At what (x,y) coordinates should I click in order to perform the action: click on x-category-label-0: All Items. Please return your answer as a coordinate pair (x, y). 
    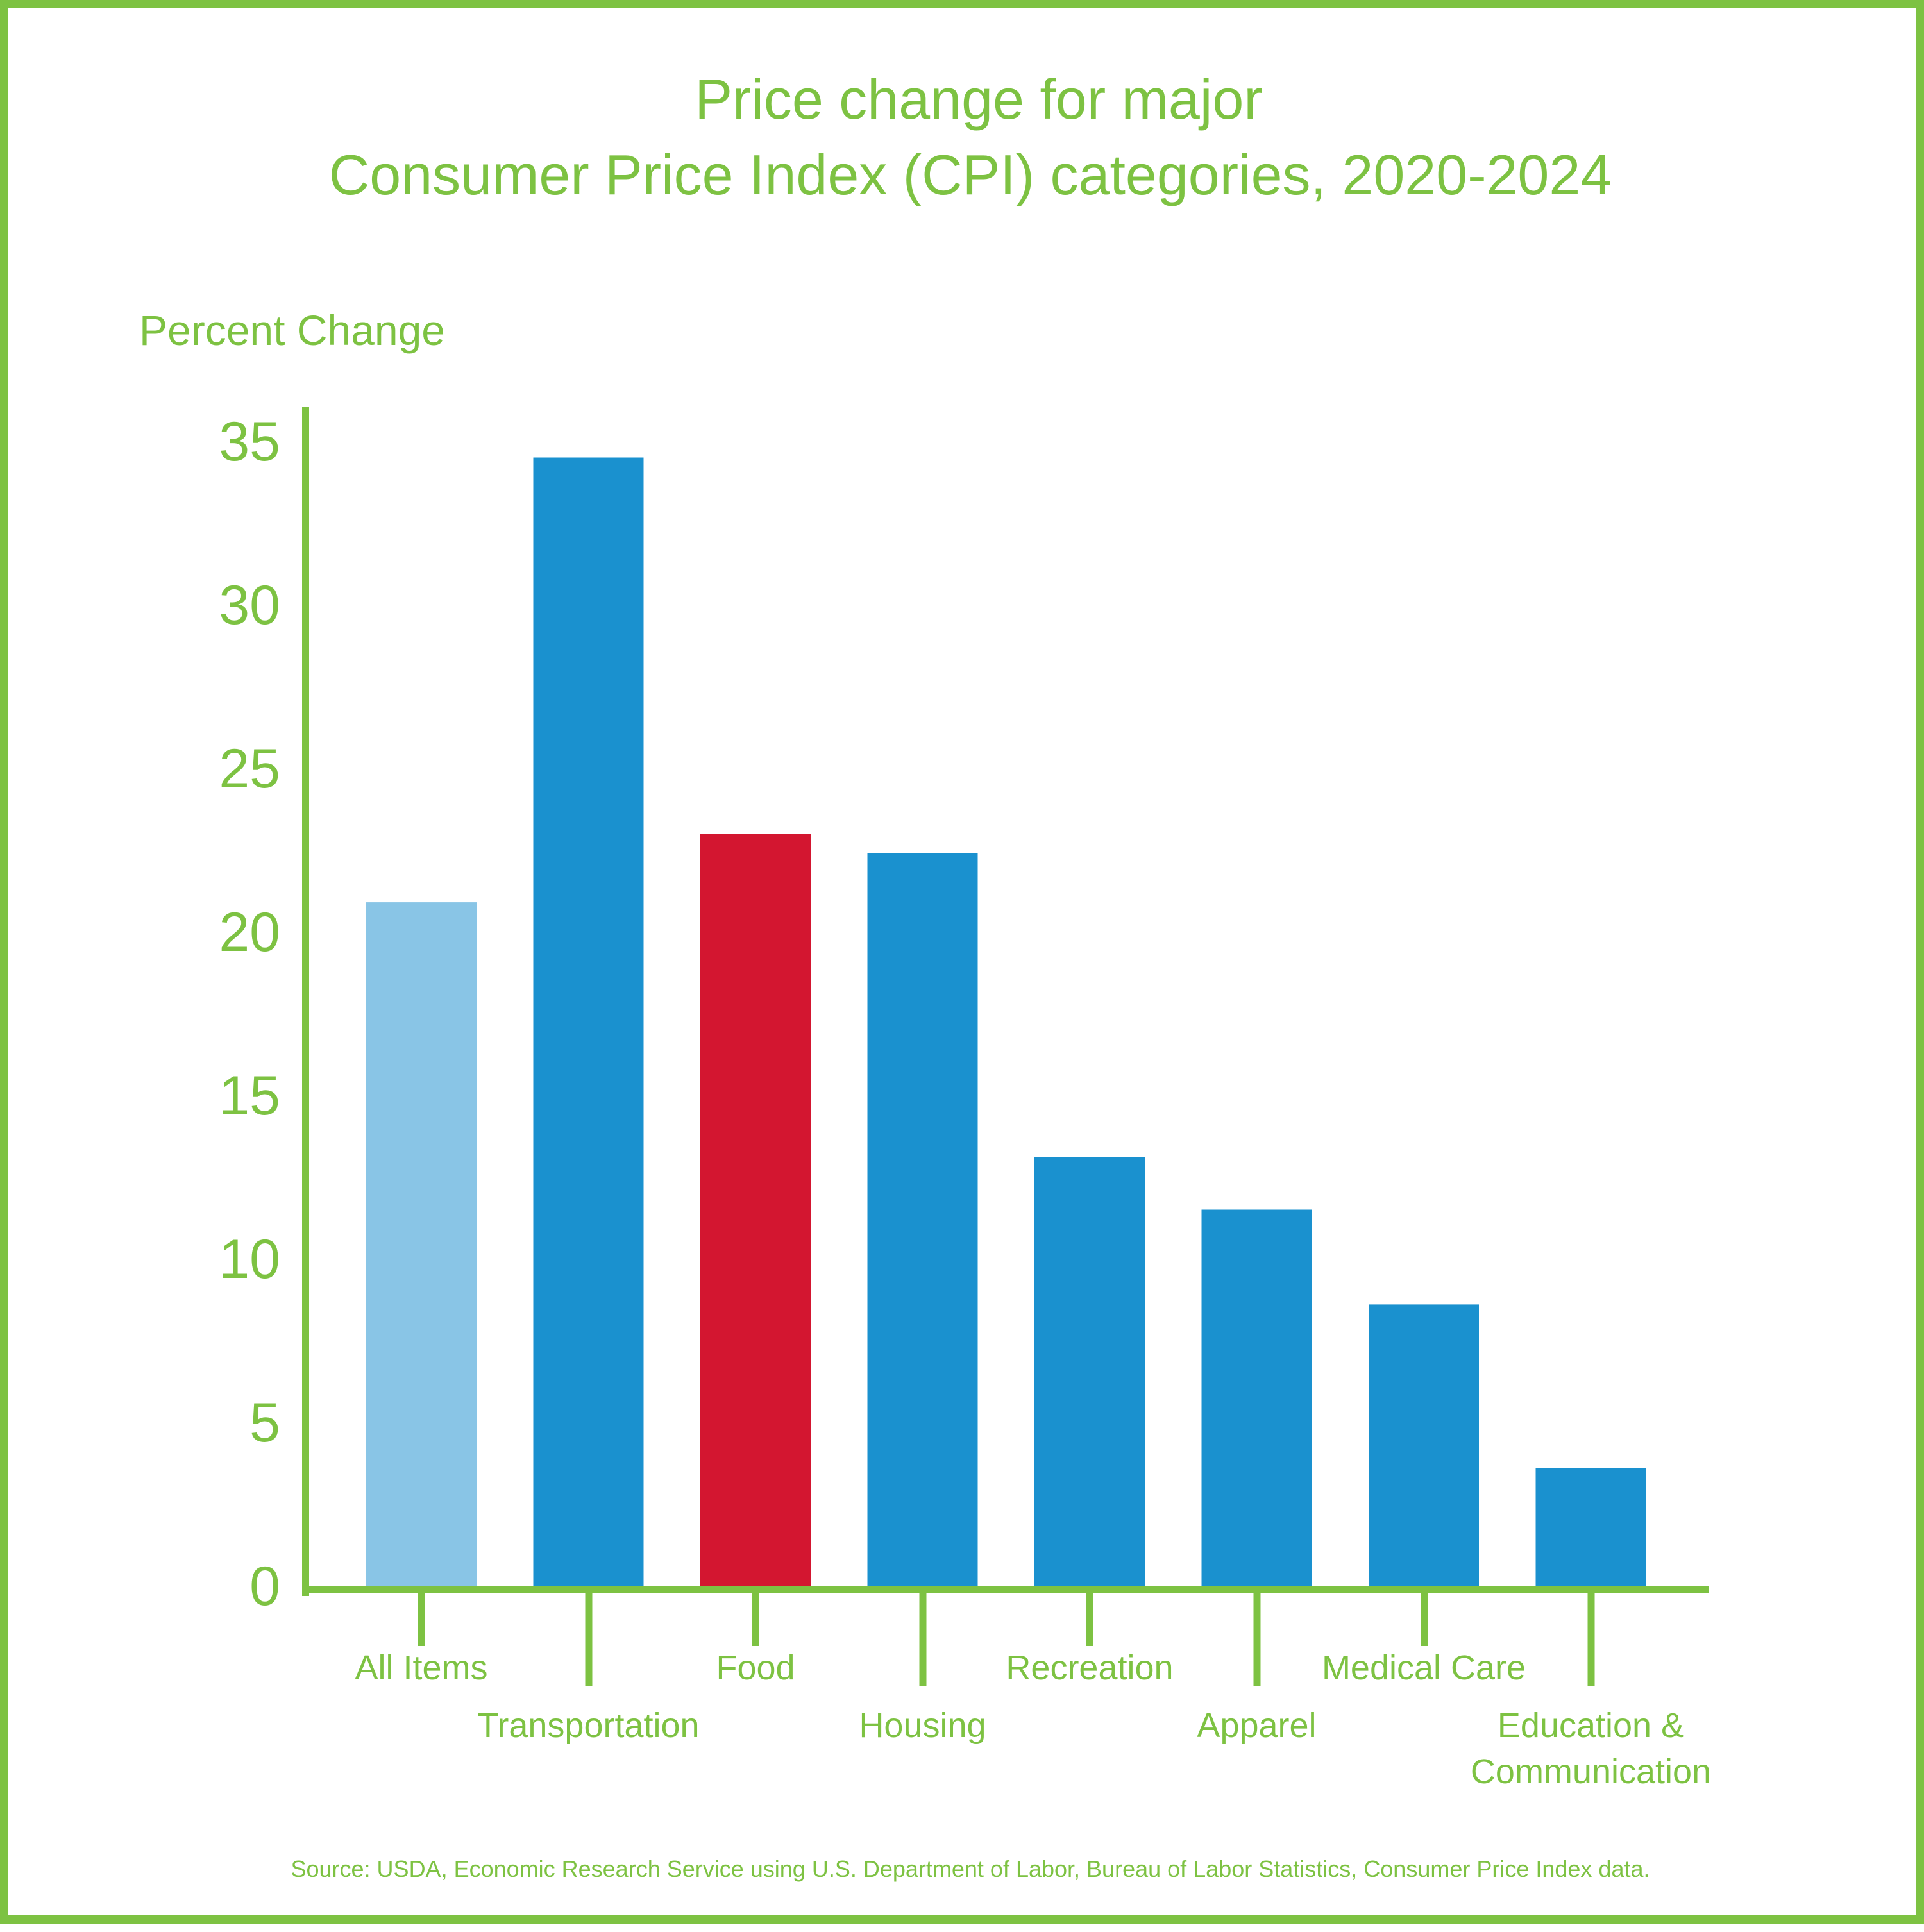
    Looking at the image, I should click on (421, 1668).